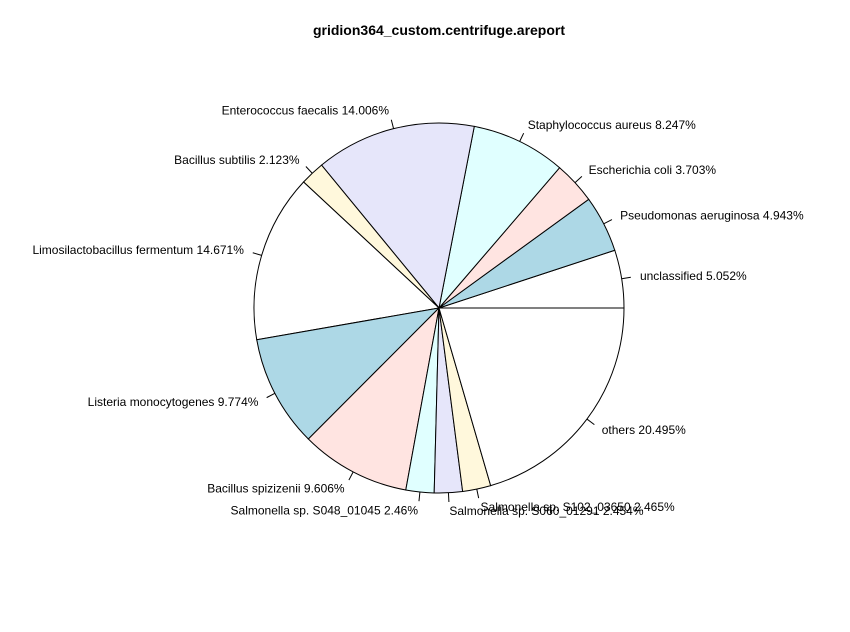 This screenshot has height=632, width=850. What do you see at coordinates (693, 276) in the screenshot?
I see `slice-label: unclassified 5.052%` at bounding box center [693, 276].